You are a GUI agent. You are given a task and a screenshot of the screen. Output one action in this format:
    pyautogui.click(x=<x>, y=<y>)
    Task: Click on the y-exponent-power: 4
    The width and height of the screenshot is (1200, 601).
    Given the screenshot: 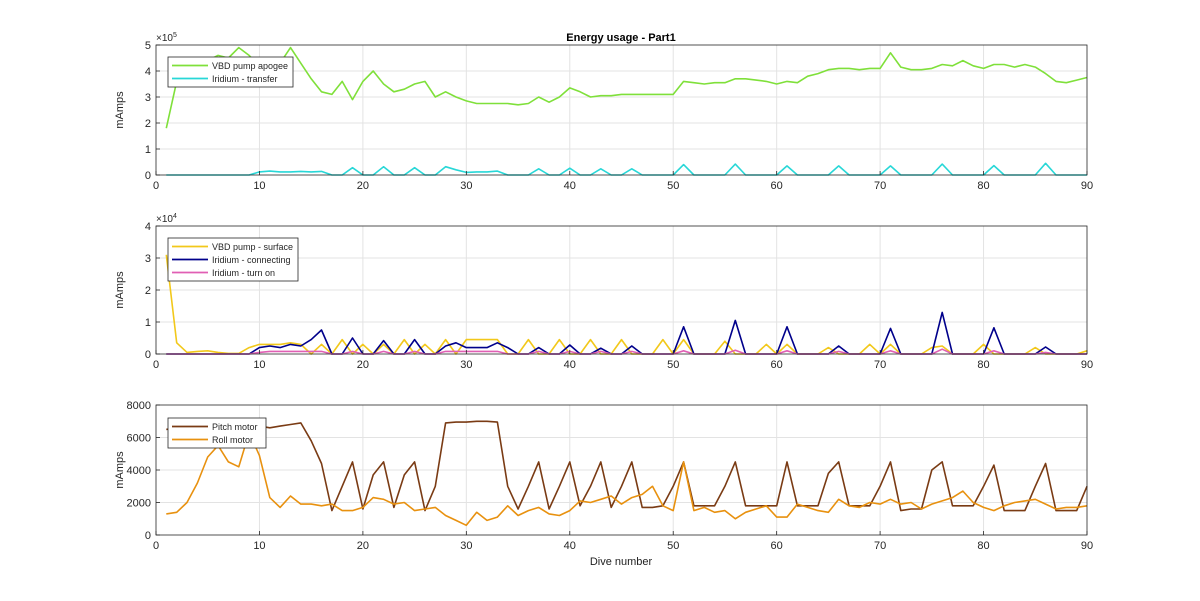 What is the action you would take?
    pyautogui.click(x=175, y=216)
    